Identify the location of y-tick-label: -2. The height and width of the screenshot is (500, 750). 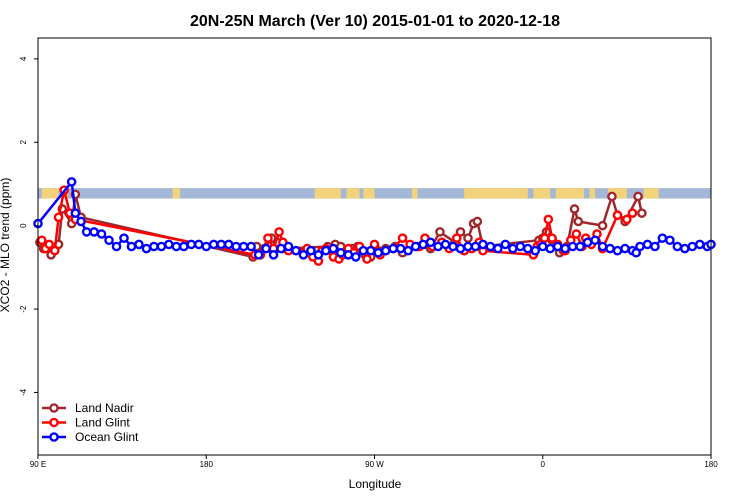
(23, 309).